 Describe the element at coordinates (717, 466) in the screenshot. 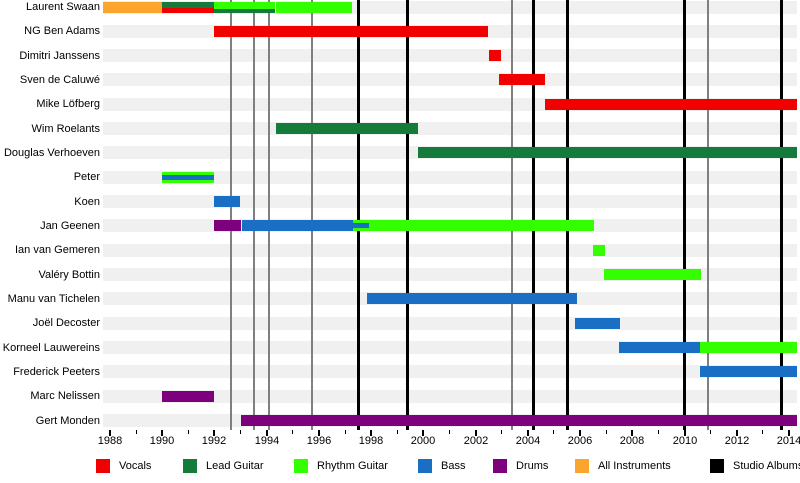

I see `legend-swatch-studio_albums` at that location.